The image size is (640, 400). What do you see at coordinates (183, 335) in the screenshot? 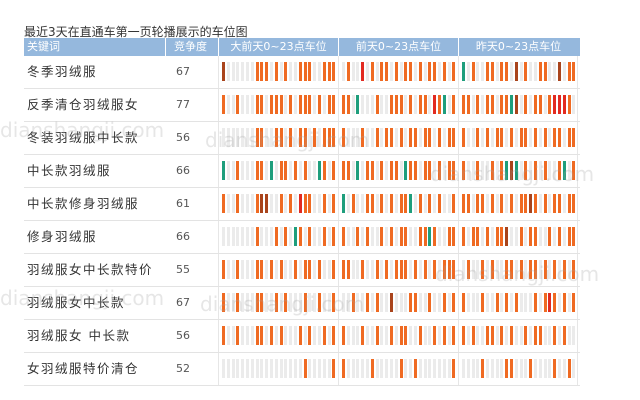
I see `competition-cell: 56` at bounding box center [183, 335].